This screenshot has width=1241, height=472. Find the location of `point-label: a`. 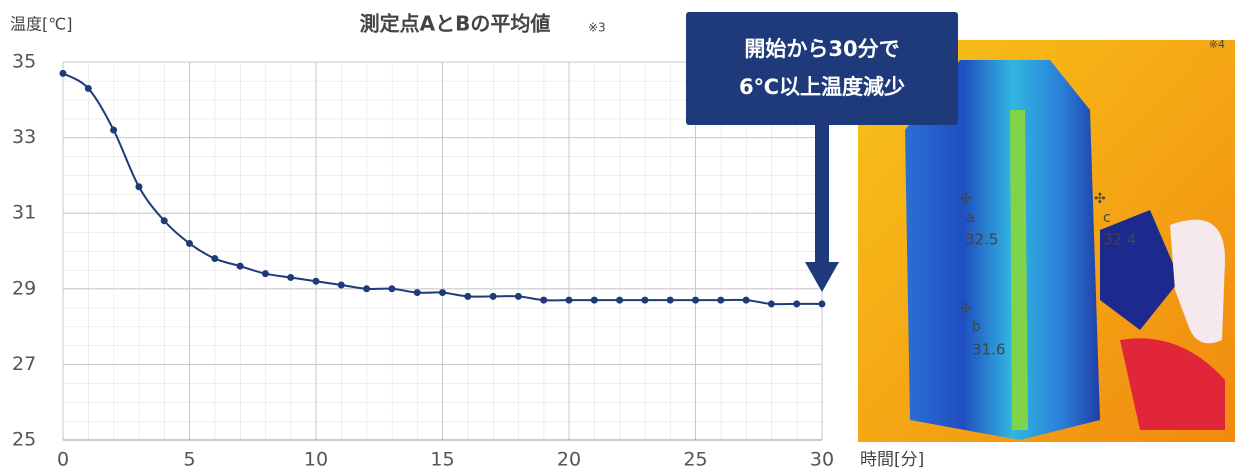

point-label: a is located at coordinates (970, 218).